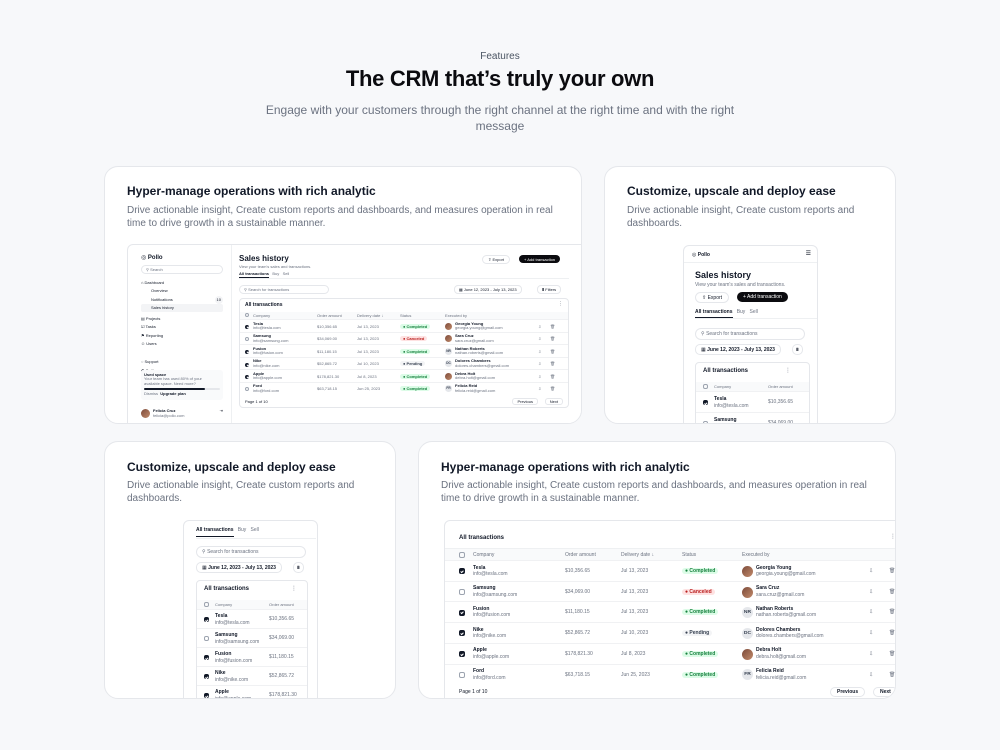 The height and width of the screenshot is (750, 1000). What do you see at coordinates (150, 362) in the screenshot?
I see `sidebar-item-support: ◌ Support` at bounding box center [150, 362].